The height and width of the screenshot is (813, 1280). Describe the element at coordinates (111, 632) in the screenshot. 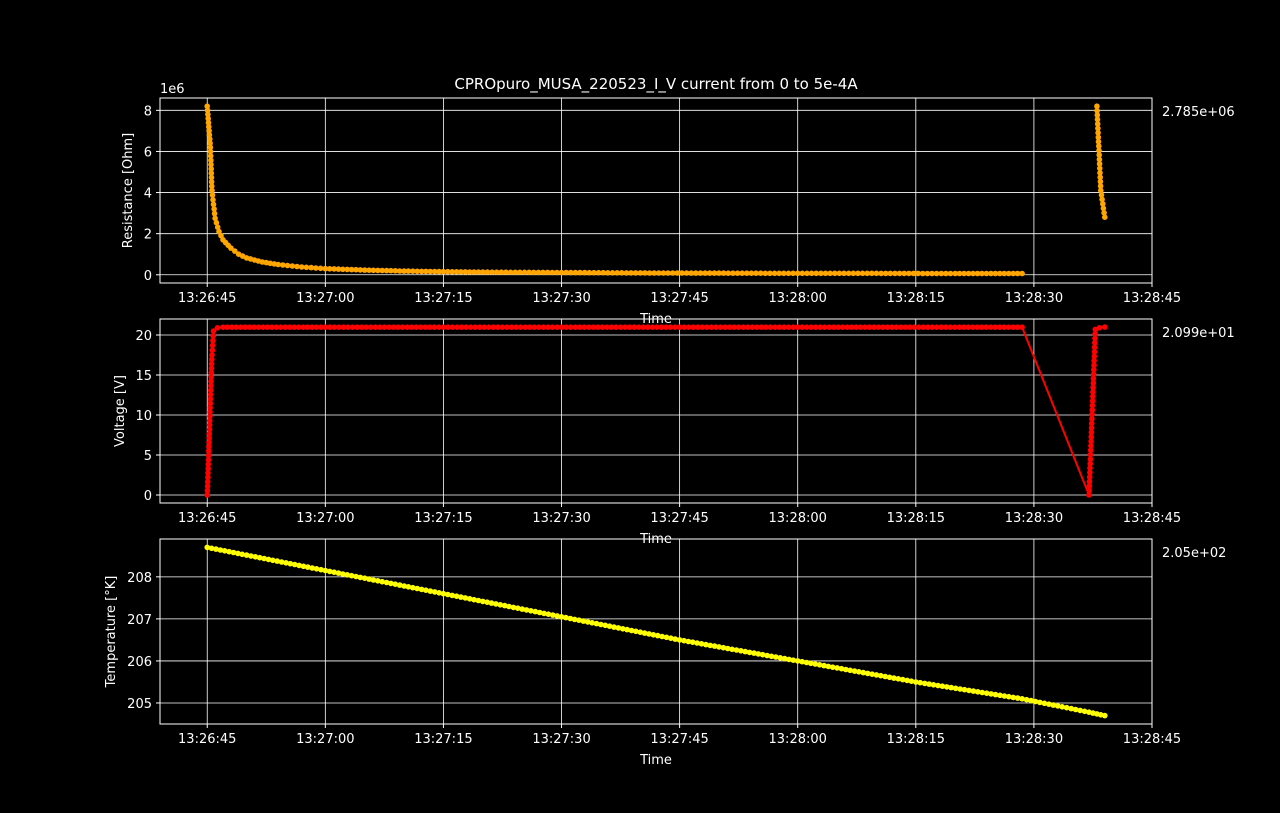

I see `y-axis-label: Temperature [°K]` at that location.